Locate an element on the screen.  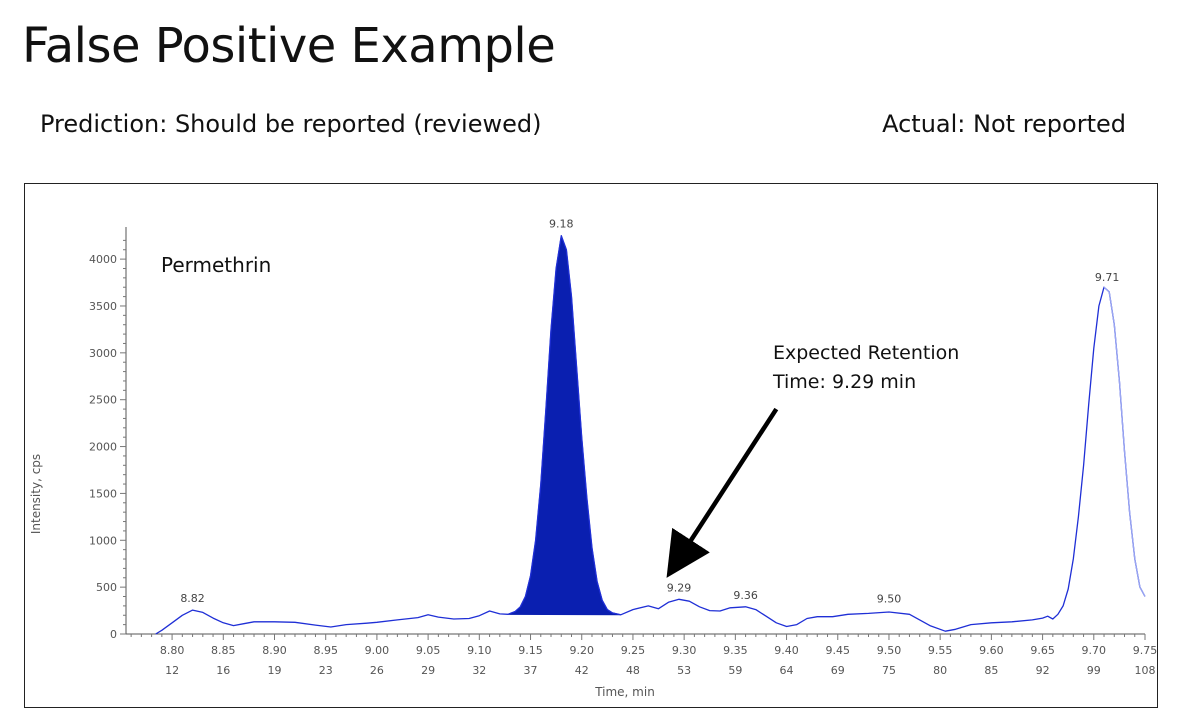
x-tick-label: 9.30 is located at coordinates (684, 650).